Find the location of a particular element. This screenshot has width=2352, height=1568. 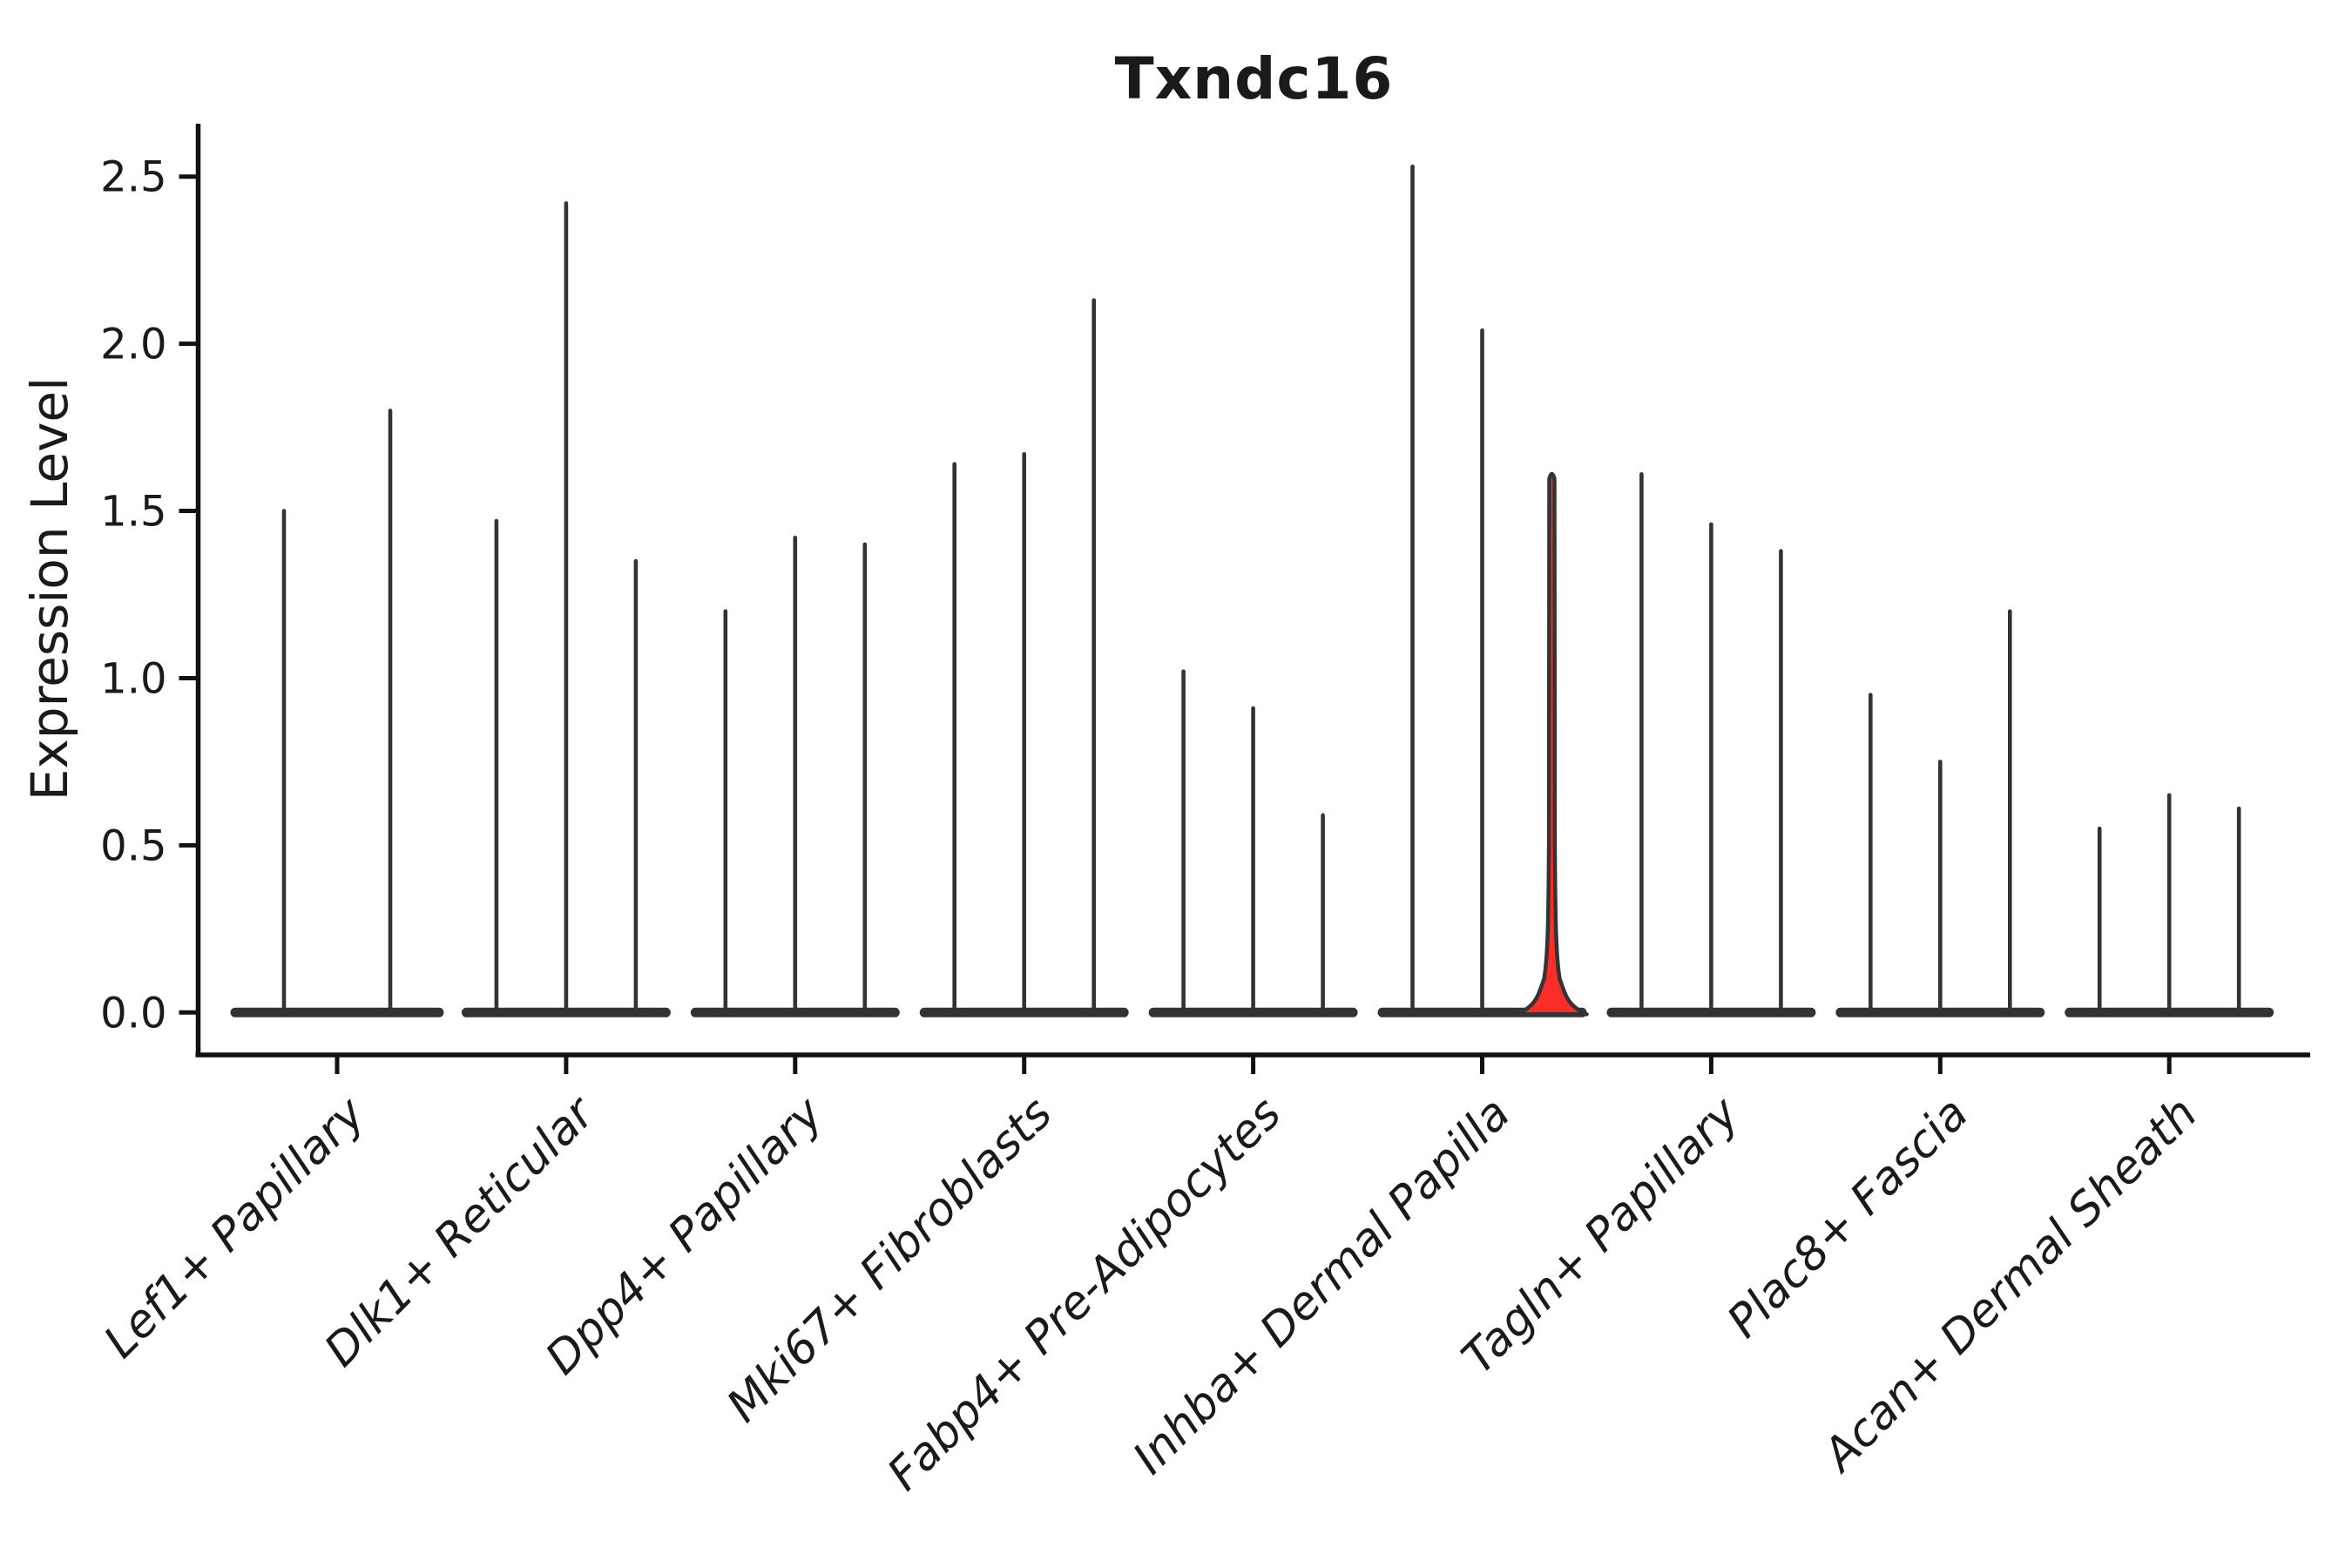

y-tick-label: 0.5 is located at coordinates (133, 845).